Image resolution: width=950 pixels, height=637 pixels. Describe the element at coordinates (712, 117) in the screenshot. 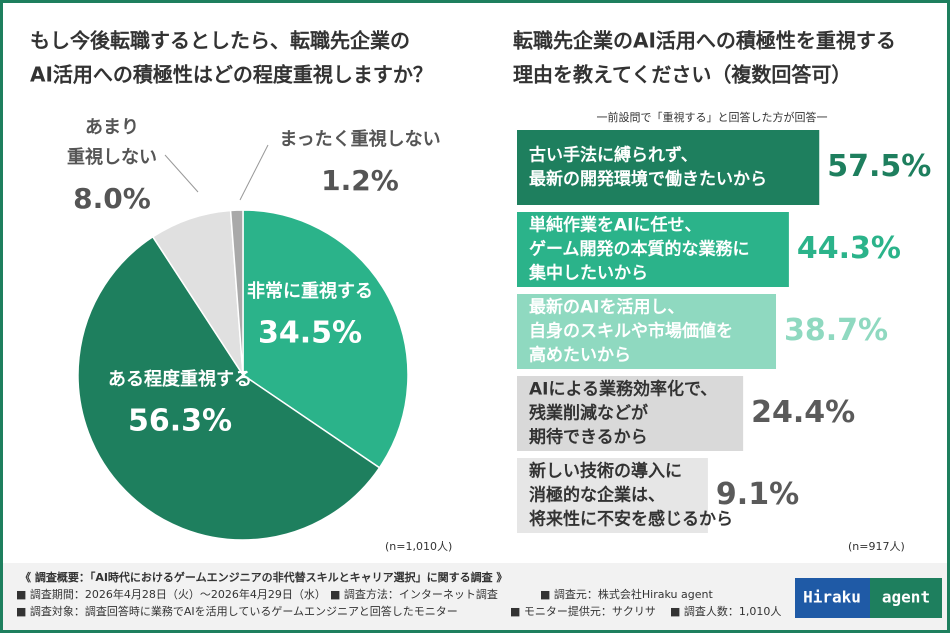

I see `chart-subtitle: 一前設問で「重視する」と回答した方が回答一` at that location.